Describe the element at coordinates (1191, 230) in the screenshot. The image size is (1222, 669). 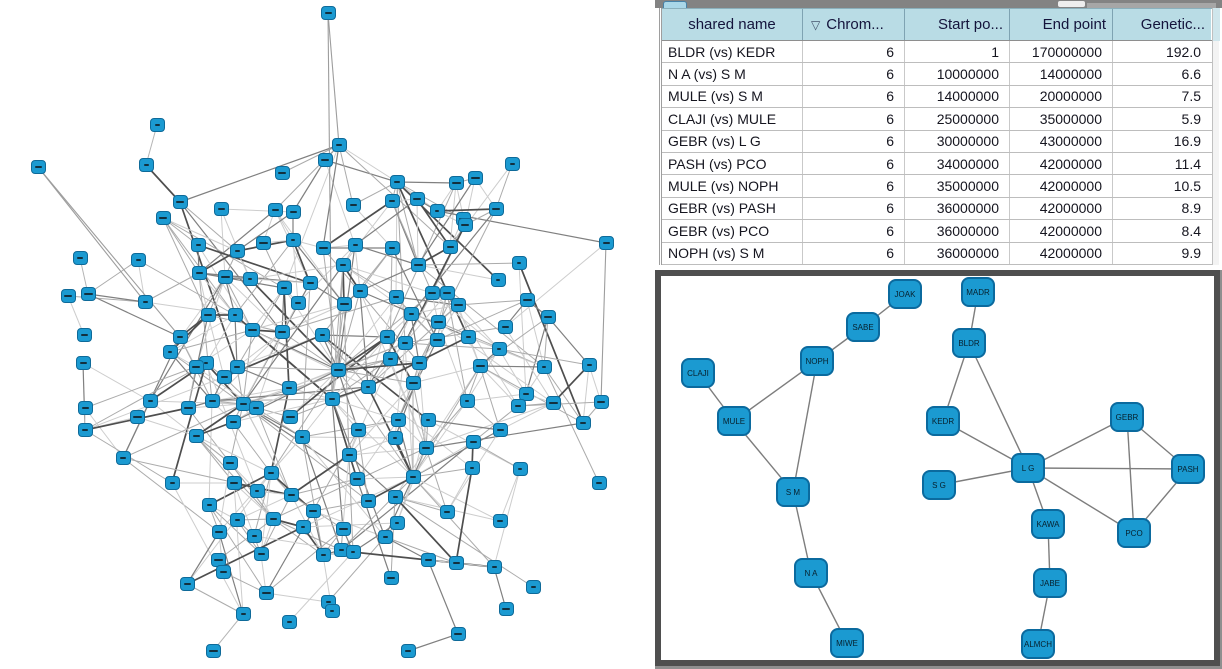
I see `table-cell: 8.4` at that location.